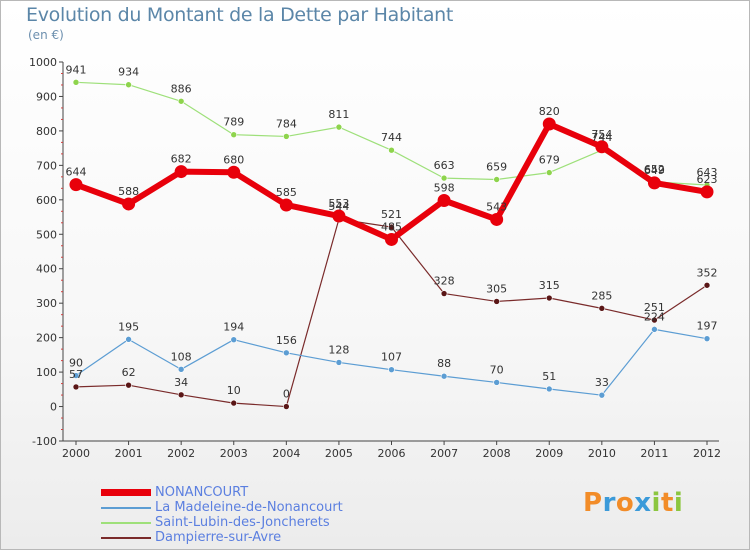 Image resolution: width=750 pixels, height=550 pixels. I want to click on y-tick-label: -100, so click(44, 441).